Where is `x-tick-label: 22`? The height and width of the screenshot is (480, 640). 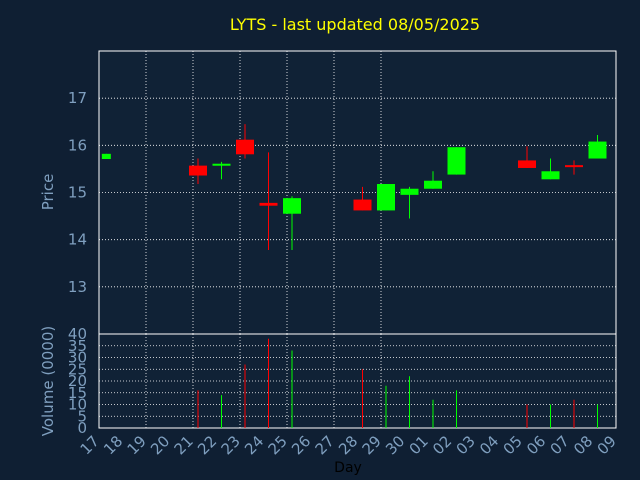
x-tick-label: 22 is located at coordinates (207, 445).